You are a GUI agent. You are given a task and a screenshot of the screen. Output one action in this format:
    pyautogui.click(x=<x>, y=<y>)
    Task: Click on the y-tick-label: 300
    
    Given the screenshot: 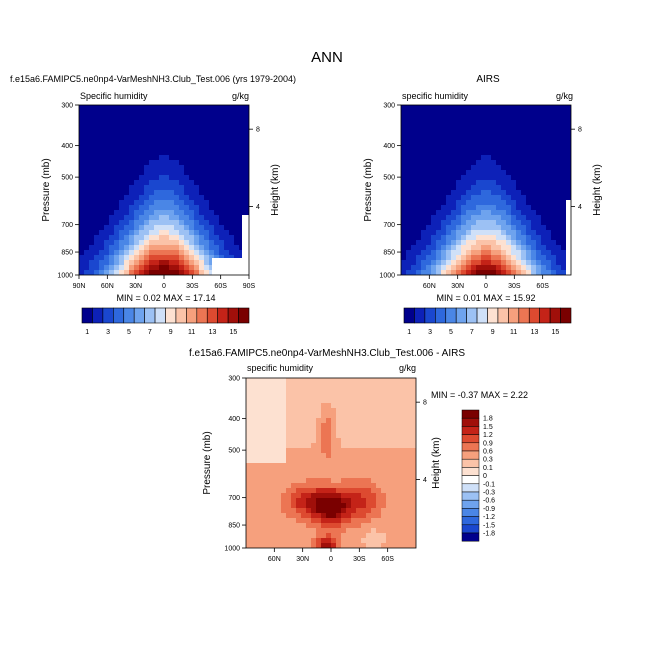 What is the action you would take?
    pyautogui.click(x=389, y=106)
    